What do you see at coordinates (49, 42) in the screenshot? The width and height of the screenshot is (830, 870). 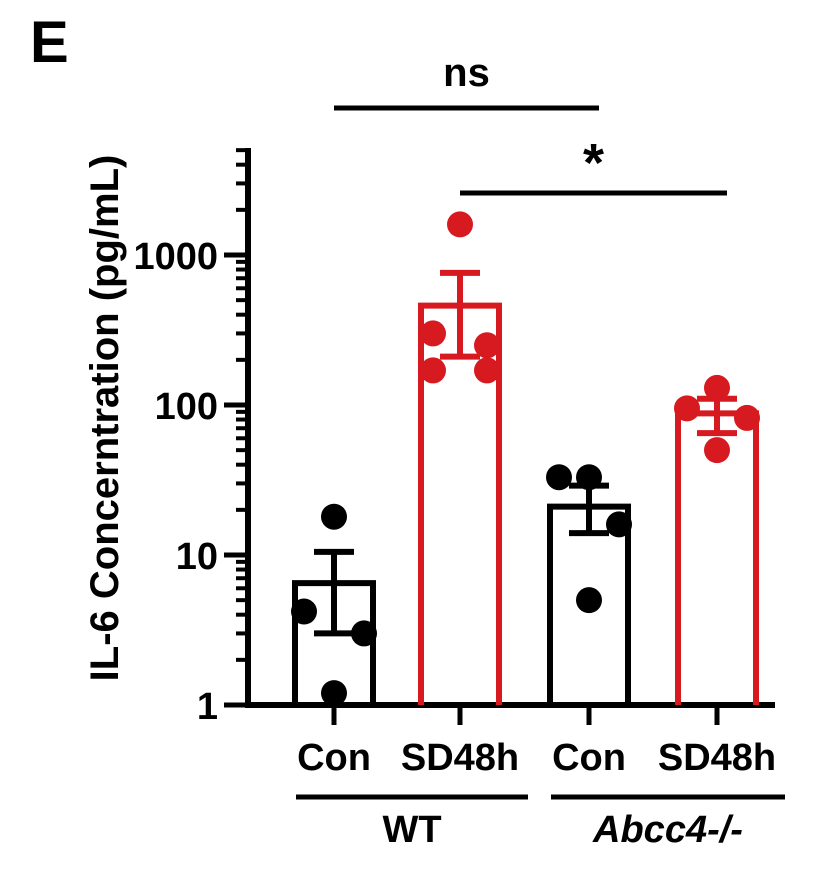 I see `panel-label: E` at bounding box center [49, 42].